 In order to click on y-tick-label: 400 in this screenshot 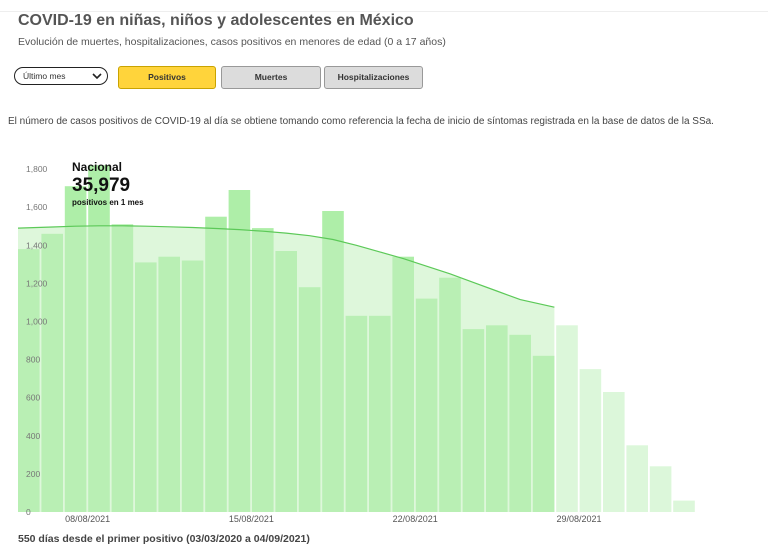, I will do `click(33, 436)`.